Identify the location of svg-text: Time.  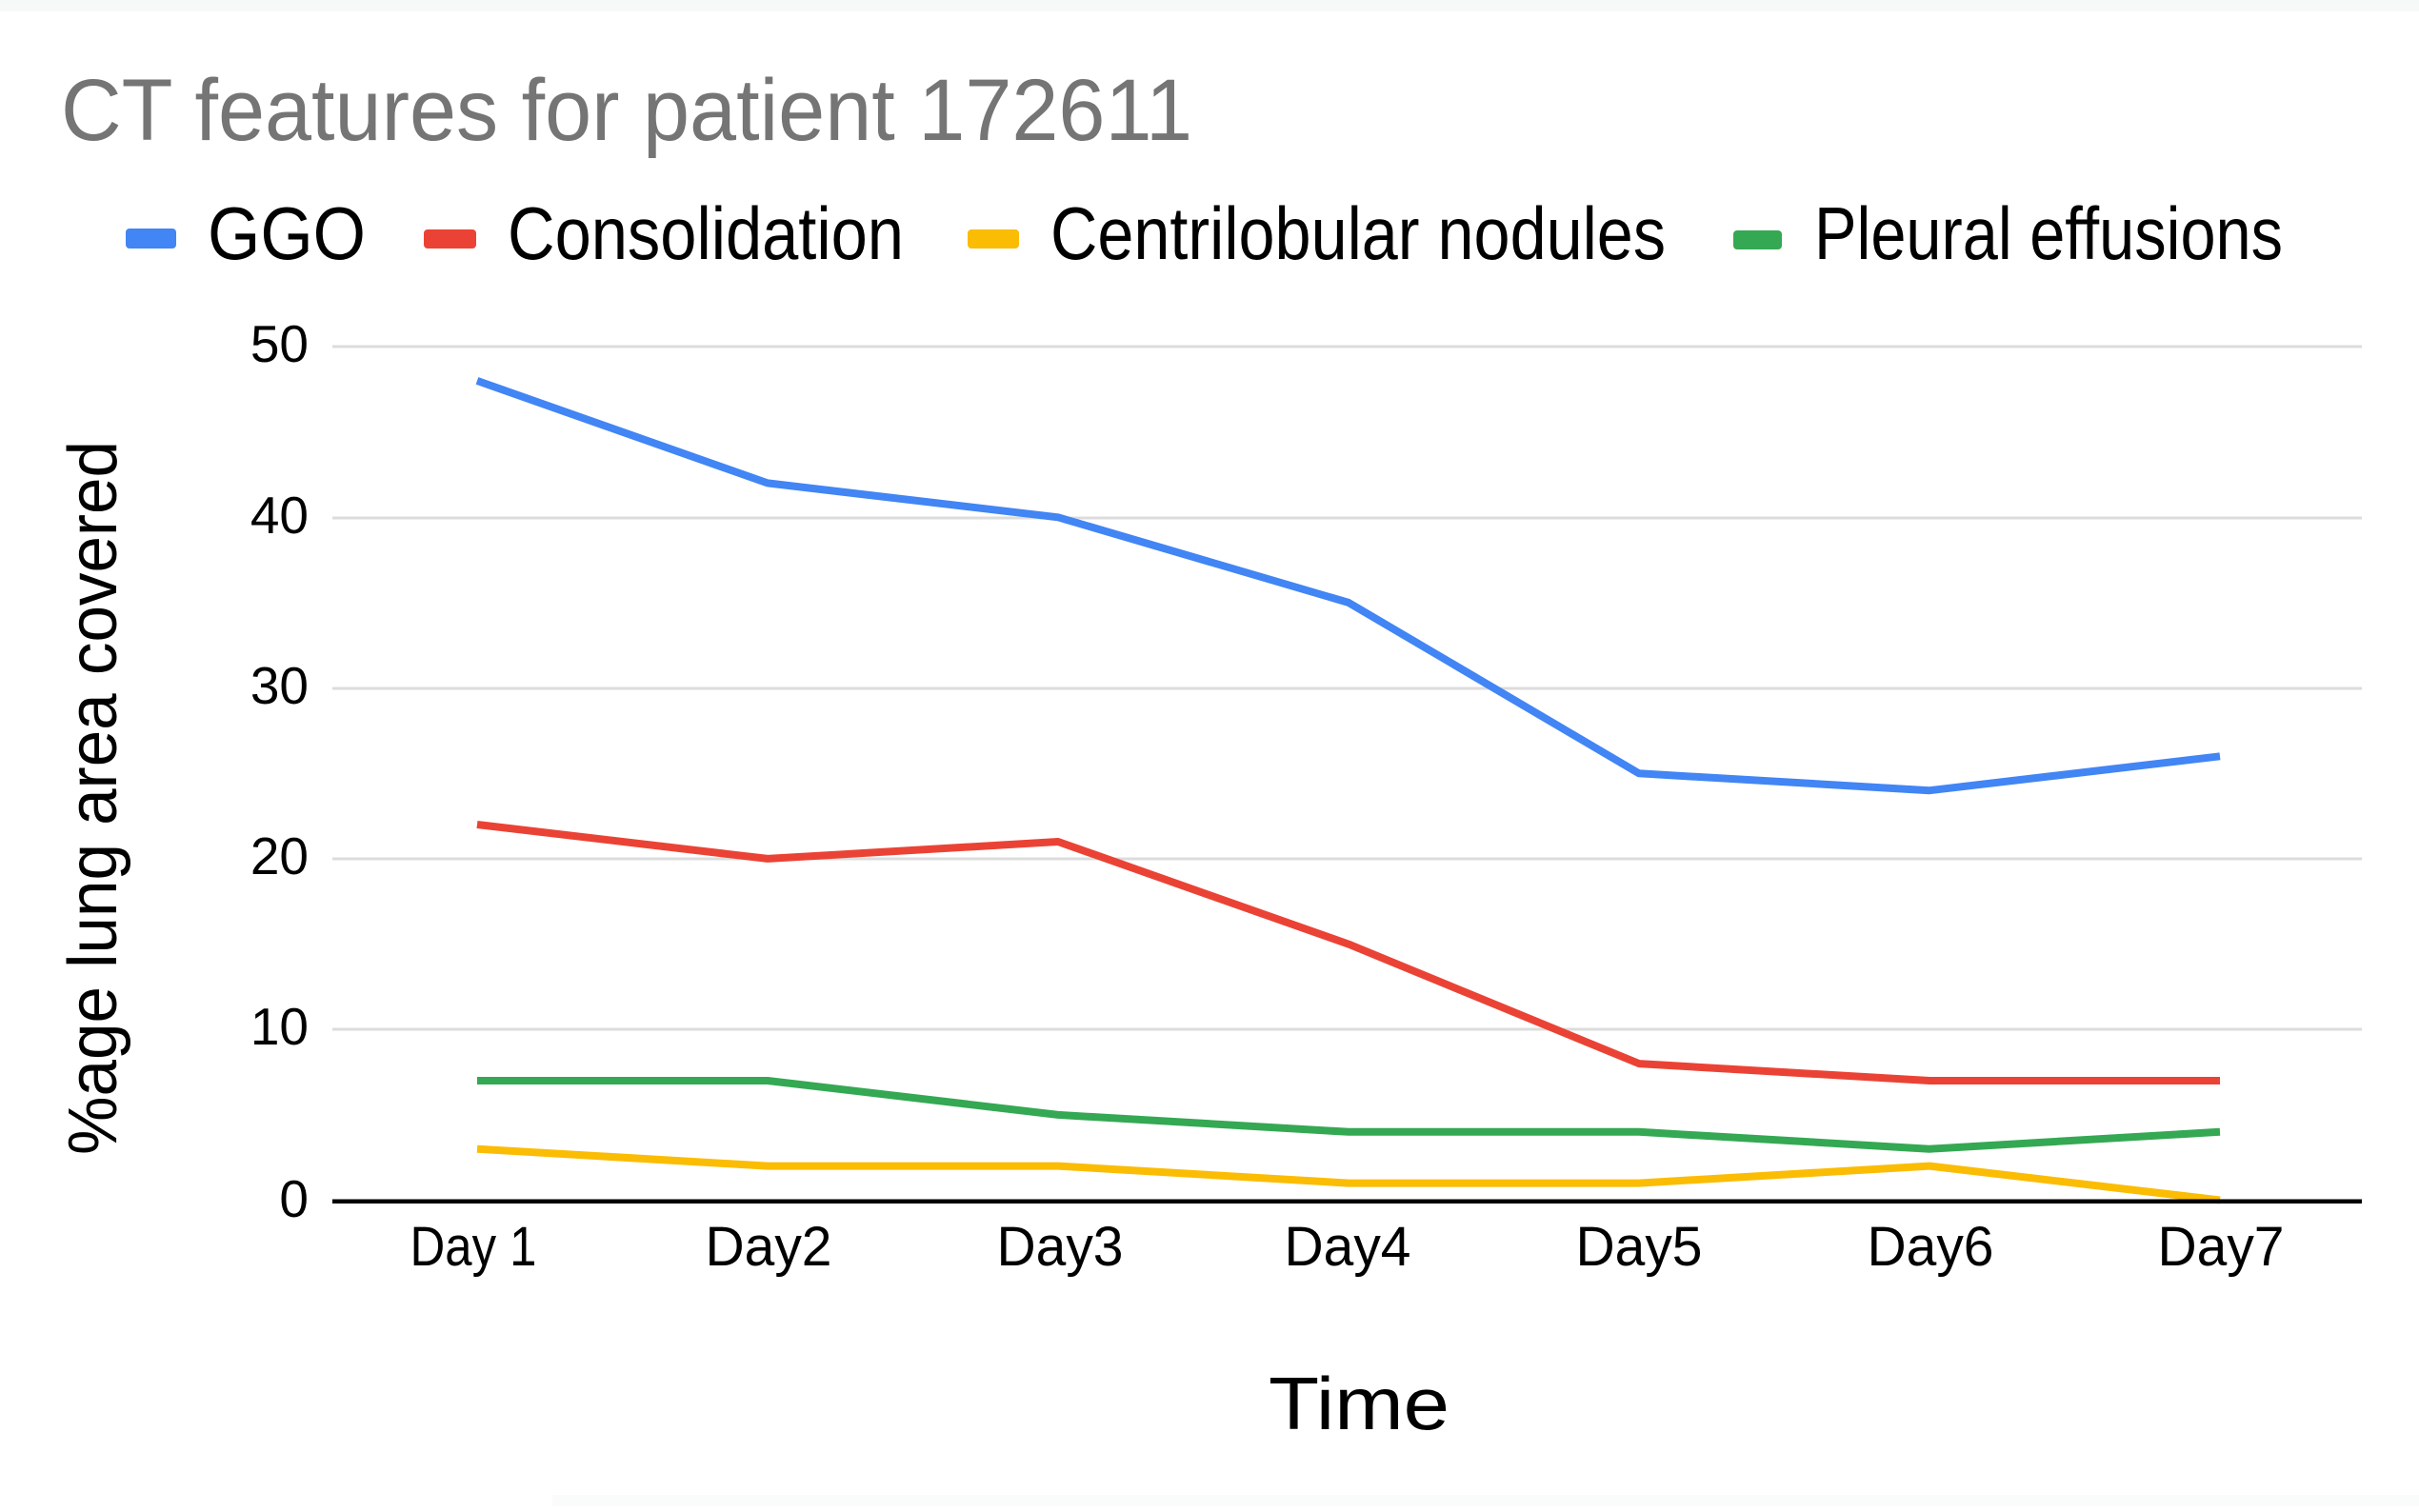
(1359, 1403).